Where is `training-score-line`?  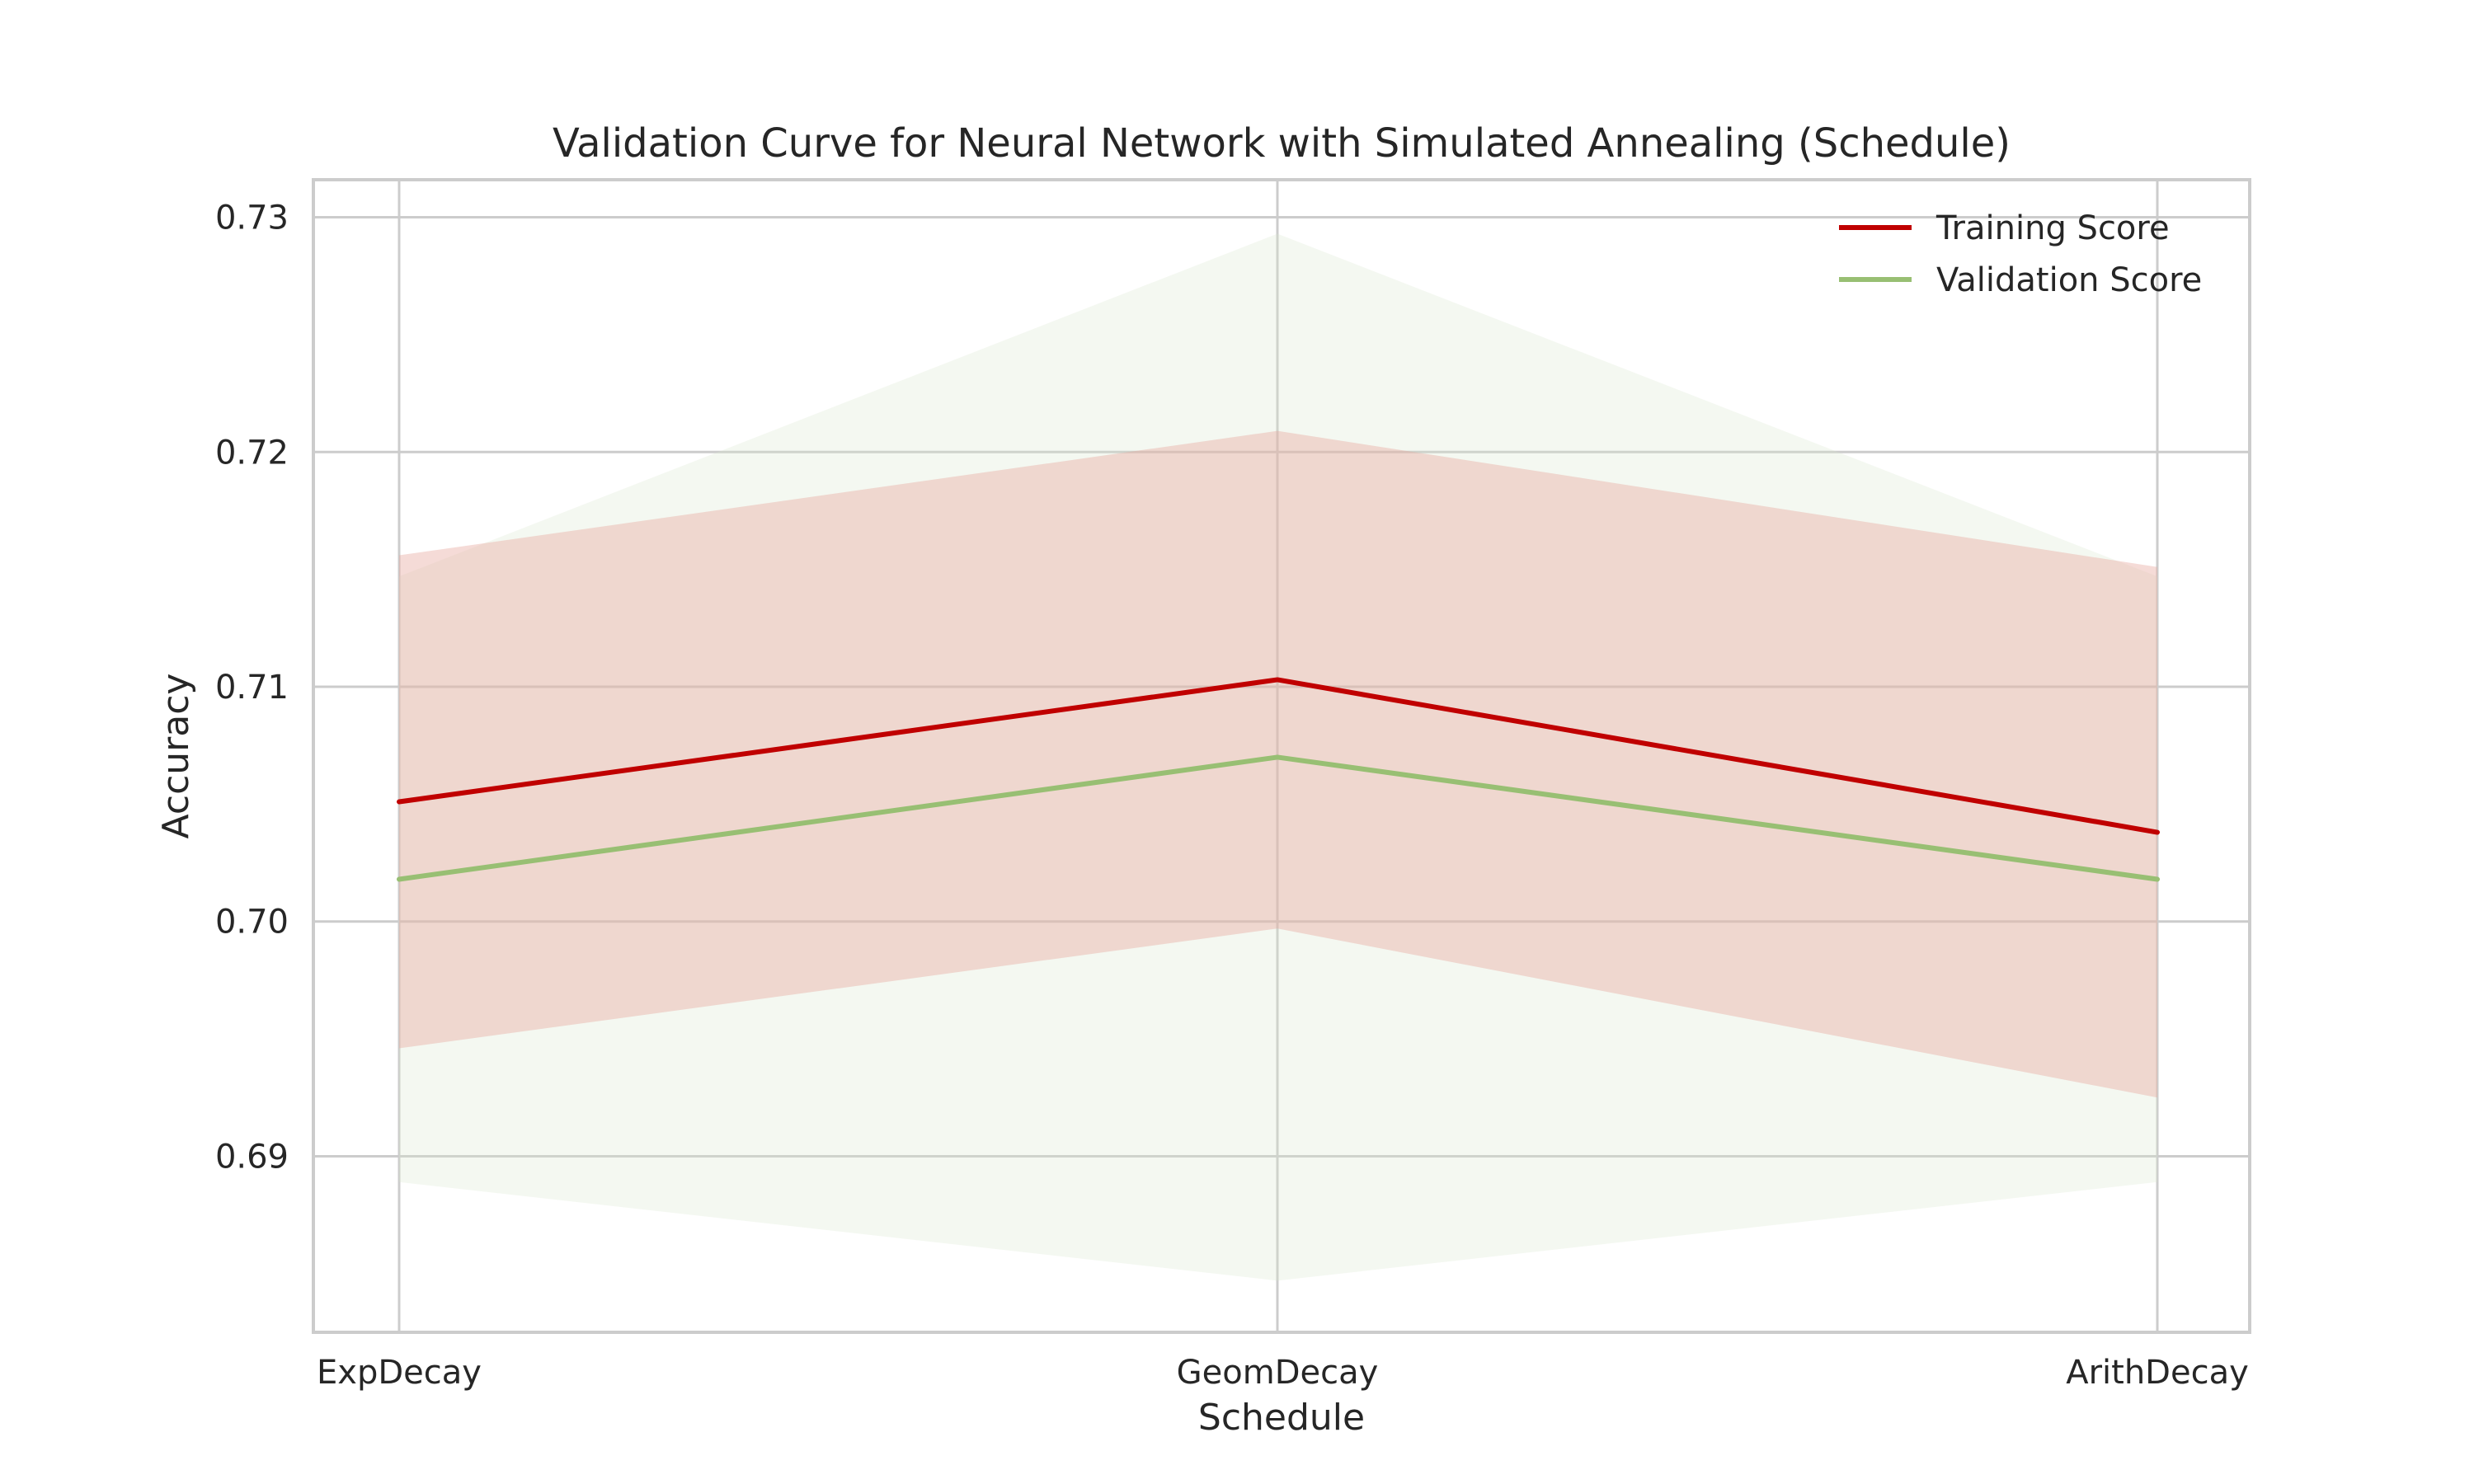
training-score-line is located at coordinates (1278, 756).